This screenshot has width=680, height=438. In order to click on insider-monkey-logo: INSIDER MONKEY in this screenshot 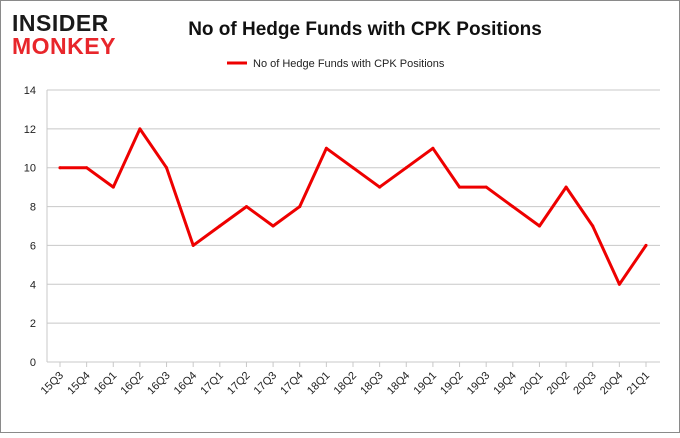, I will do `click(64, 34)`.